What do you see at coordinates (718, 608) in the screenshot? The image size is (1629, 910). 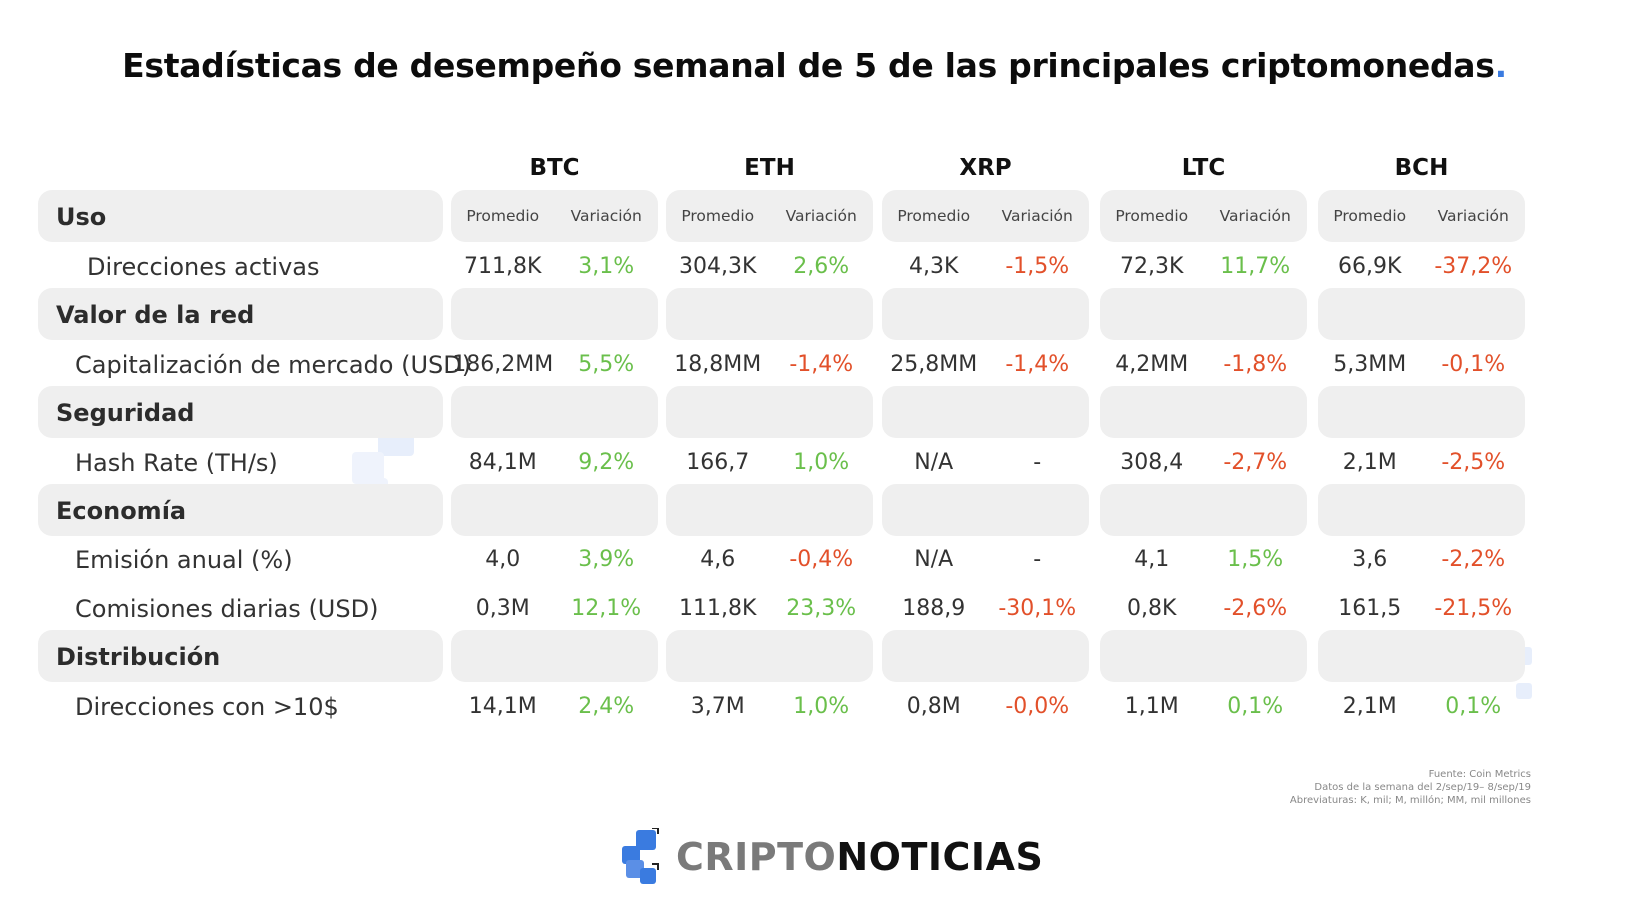 I see `cell-promedio: 111,8K` at bounding box center [718, 608].